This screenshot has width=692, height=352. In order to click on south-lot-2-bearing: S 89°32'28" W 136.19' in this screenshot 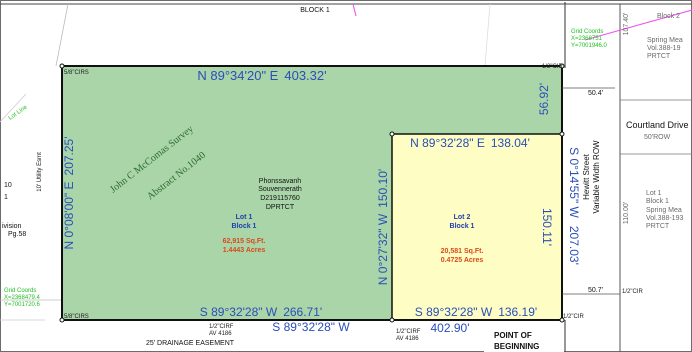, I will do `click(476, 312)`.